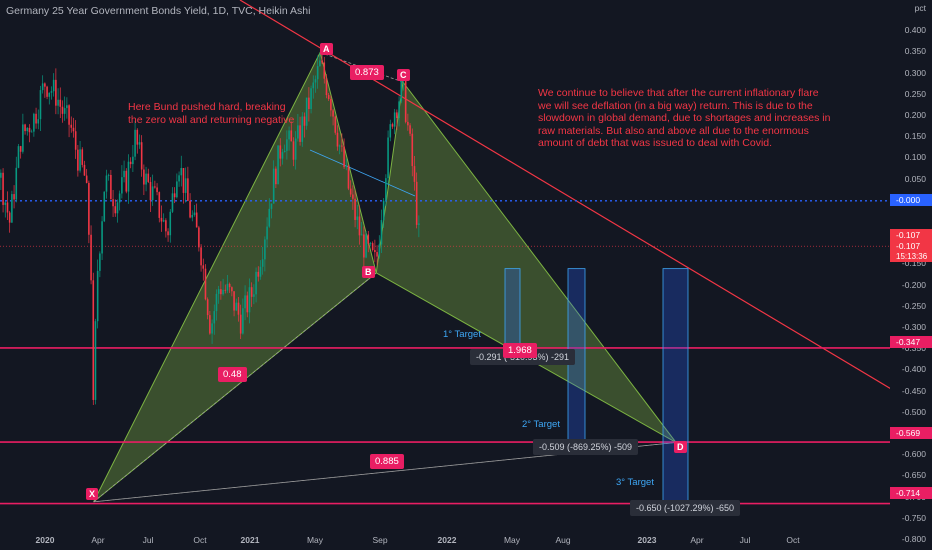 Image resolution: width=932 pixels, height=550 pixels. Describe the element at coordinates (920, 8) in the screenshot. I see `axis-unit: pct` at that location.